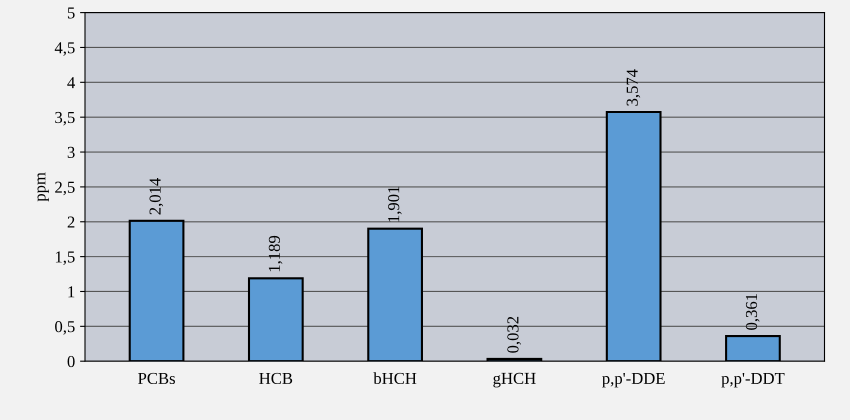 Image resolution: width=850 pixels, height=420 pixels. Describe the element at coordinates (395, 204) in the screenshot. I see `data-label: 1,901` at that location.